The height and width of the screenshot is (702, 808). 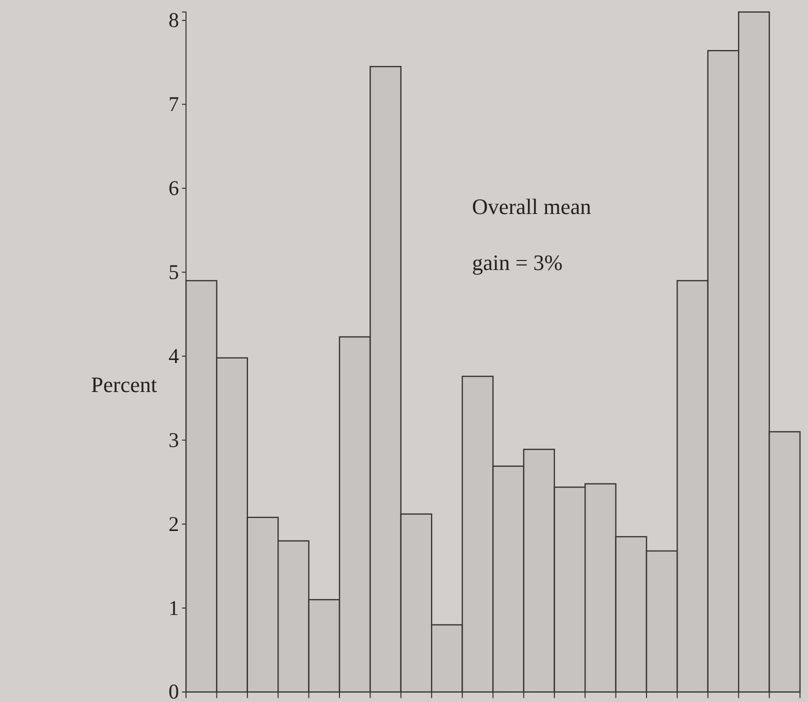 What do you see at coordinates (173, 188) in the screenshot?
I see `y-tick-label: 6` at bounding box center [173, 188].